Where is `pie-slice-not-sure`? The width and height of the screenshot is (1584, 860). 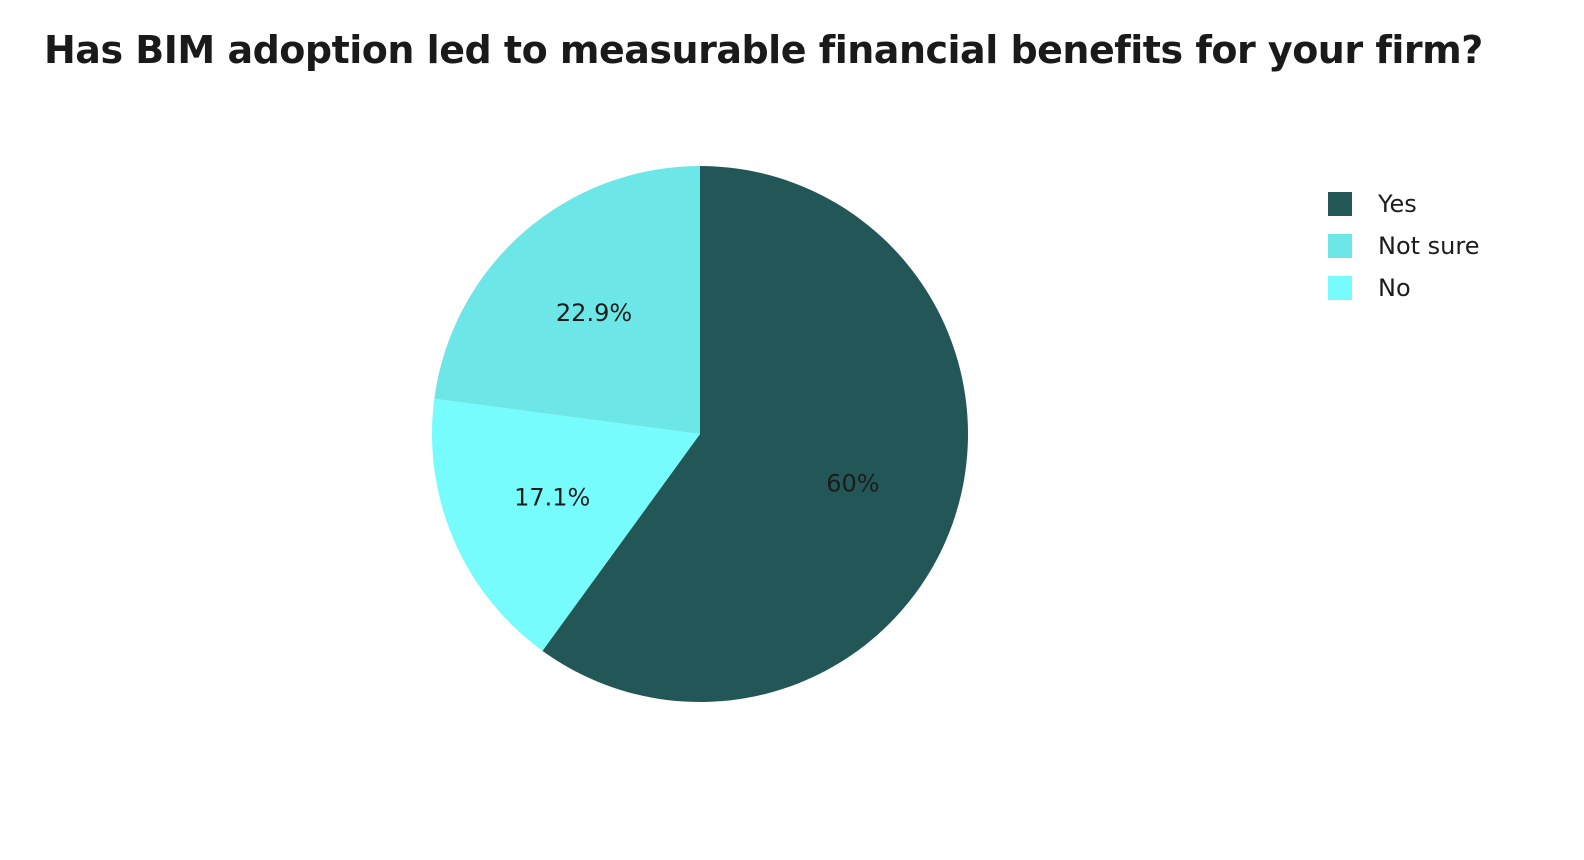 pie-slice-not-sure is located at coordinates (567, 300).